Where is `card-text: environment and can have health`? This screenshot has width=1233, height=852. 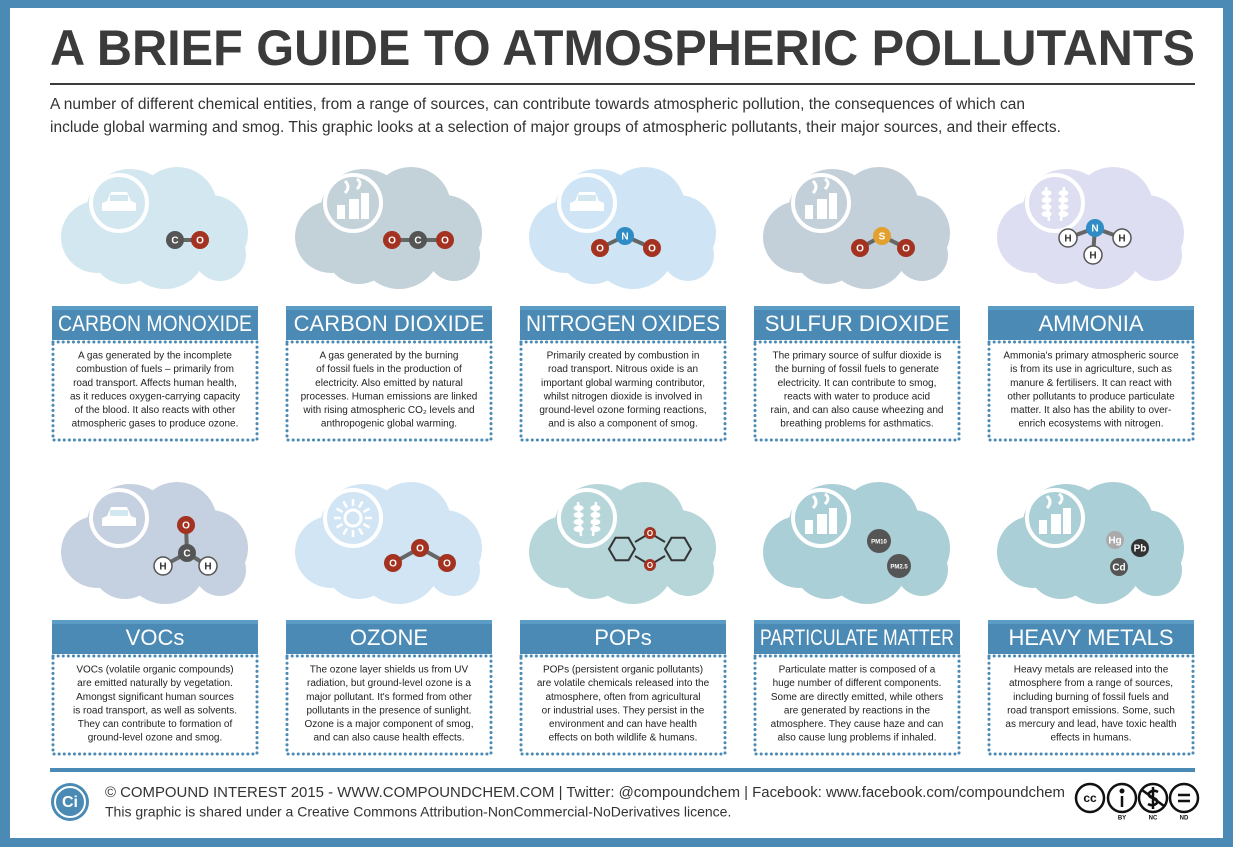 card-text: environment and can have health is located at coordinates (623, 724).